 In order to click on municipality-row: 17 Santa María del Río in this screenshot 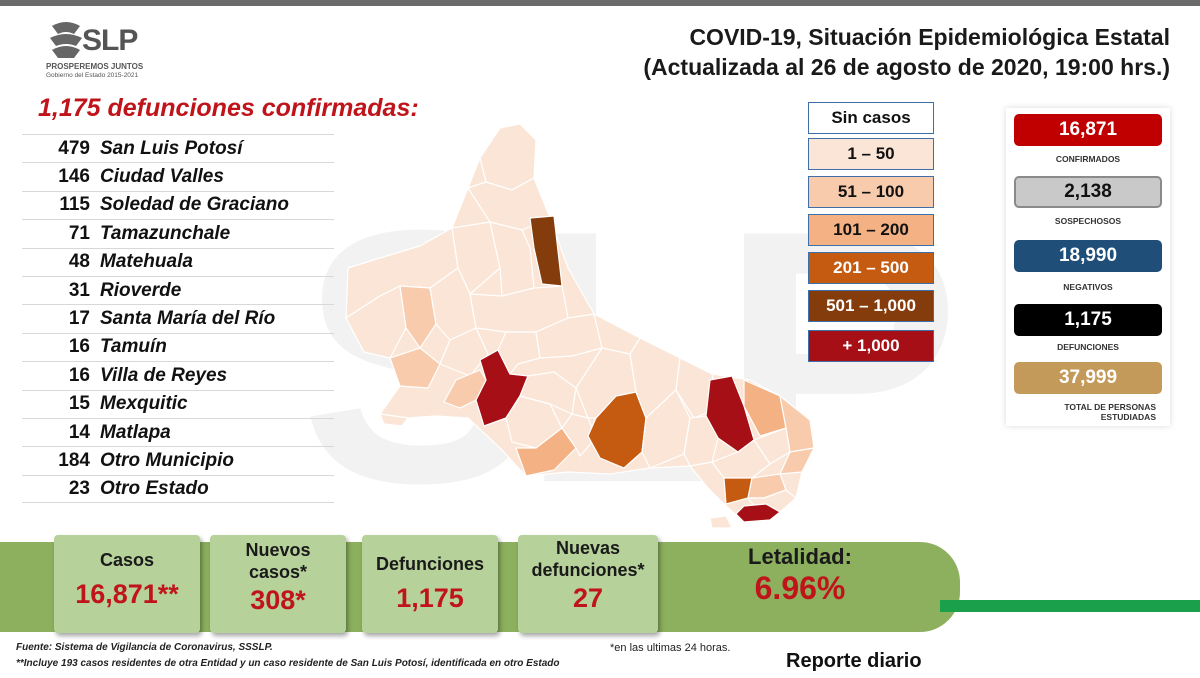, I will do `click(178, 318)`.